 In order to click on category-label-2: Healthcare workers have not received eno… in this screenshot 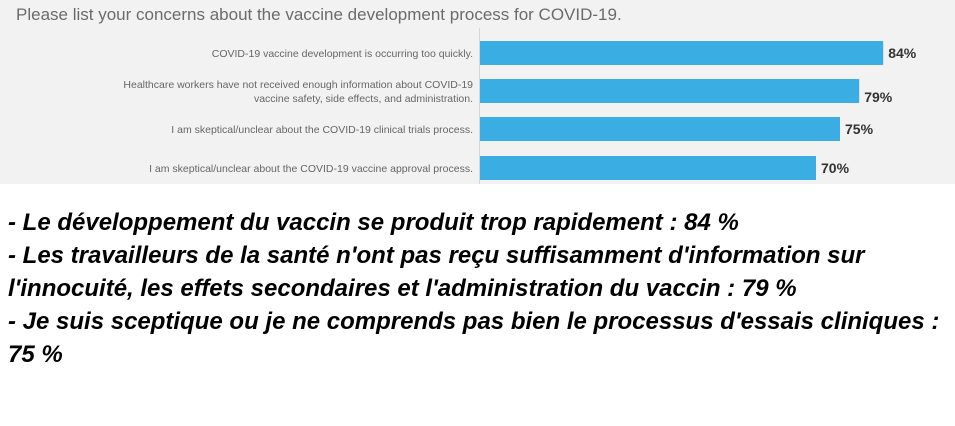, I will do `click(298, 92)`.